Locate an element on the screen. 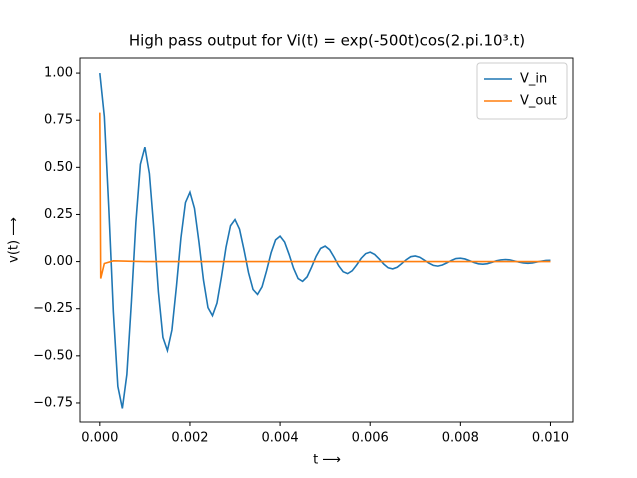 The height and width of the screenshot is (478, 637). legend-box is located at coordinates (522, 91).